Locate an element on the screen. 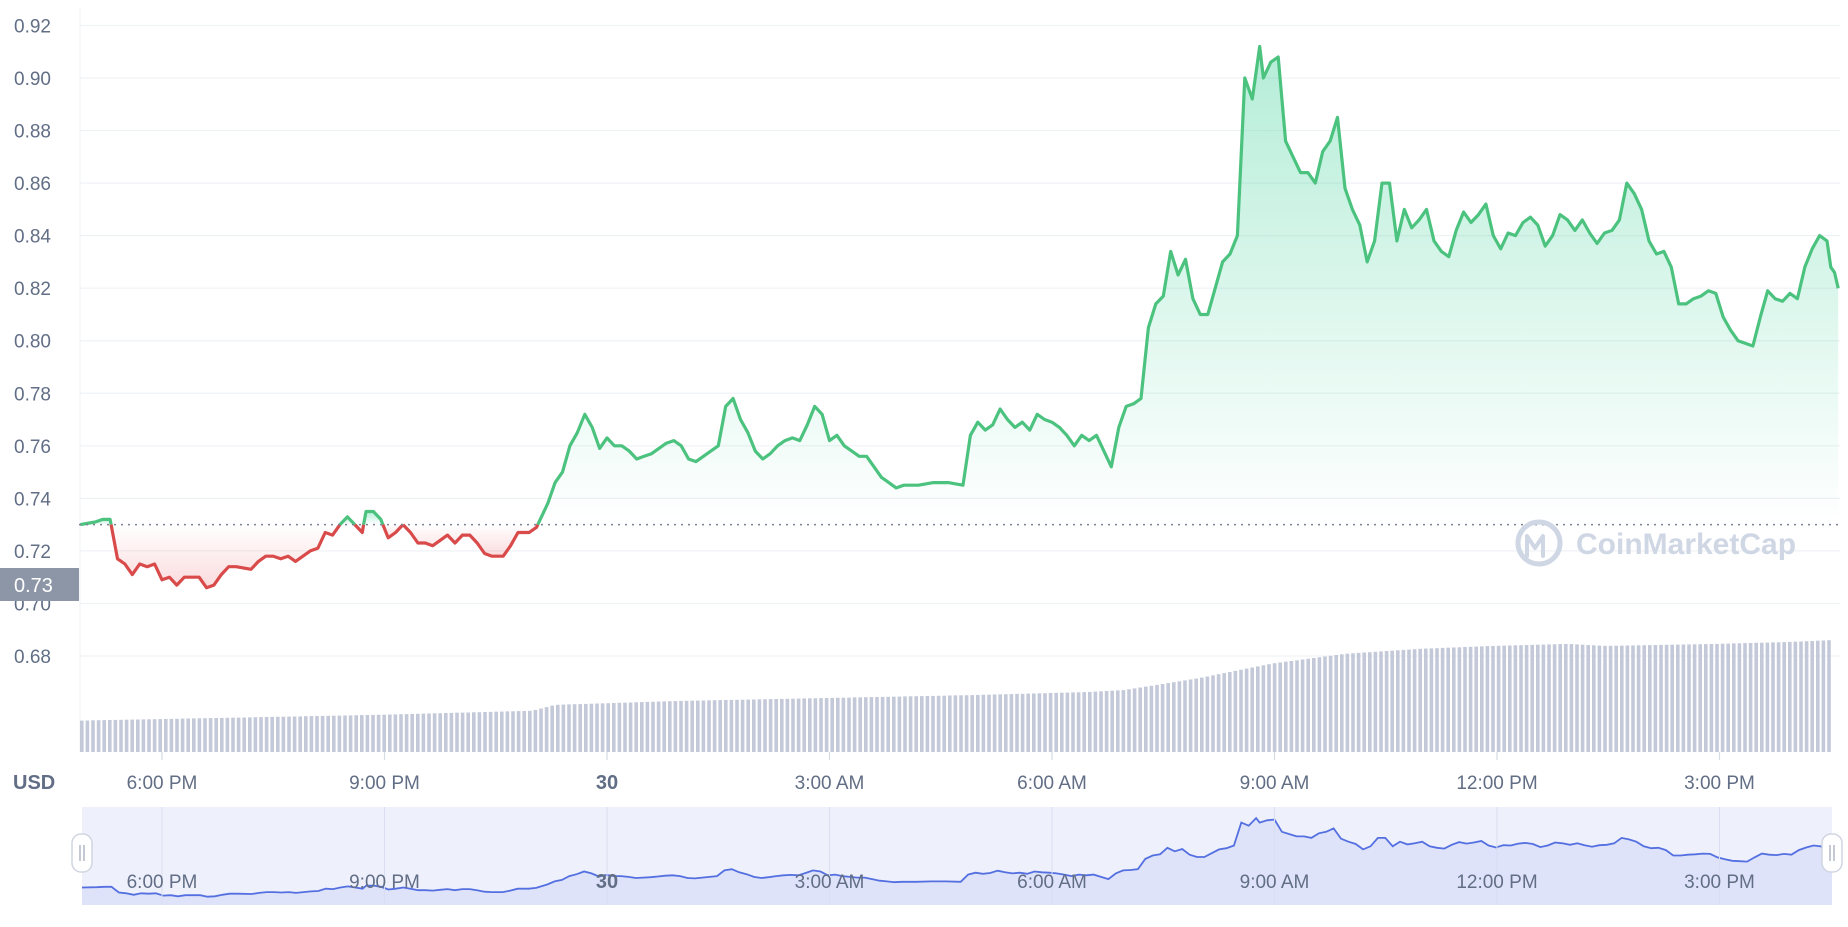 The image size is (1848, 927). navigator-tick-label: 30 is located at coordinates (607, 882).